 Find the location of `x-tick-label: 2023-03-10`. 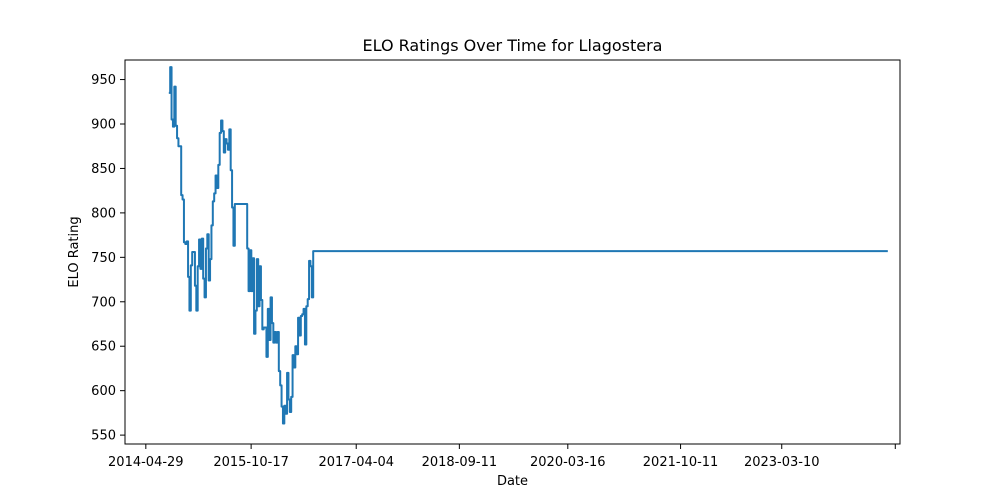

x-tick-label: 2023-03-10 is located at coordinates (782, 462).